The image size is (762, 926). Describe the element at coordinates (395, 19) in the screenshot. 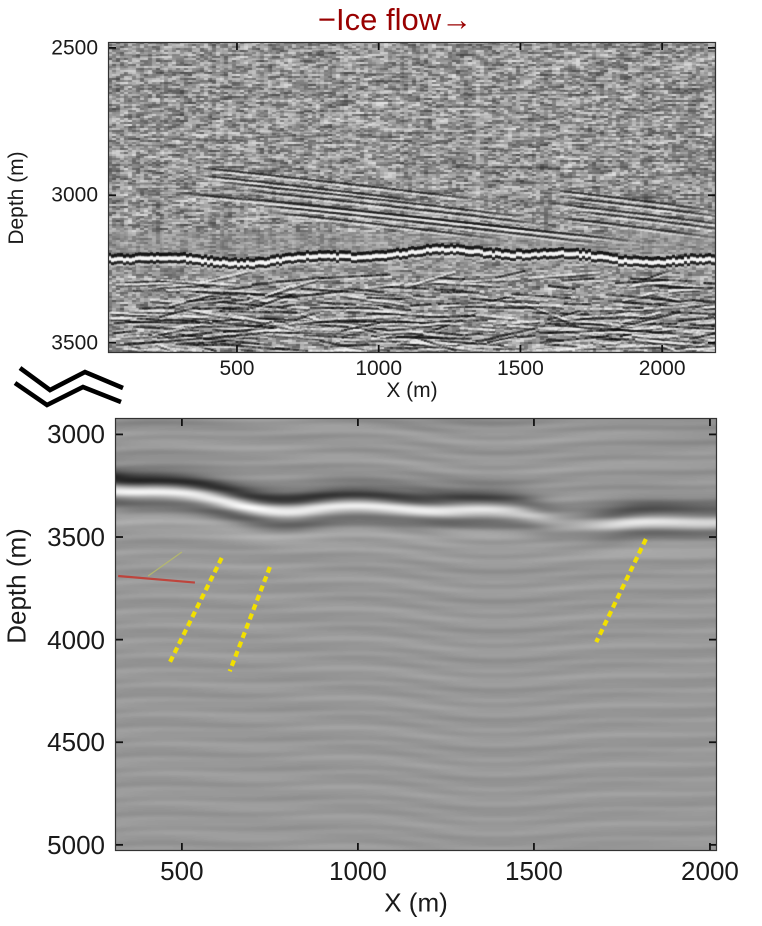

I see `ice-flow-title: −Ice flow→` at that location.